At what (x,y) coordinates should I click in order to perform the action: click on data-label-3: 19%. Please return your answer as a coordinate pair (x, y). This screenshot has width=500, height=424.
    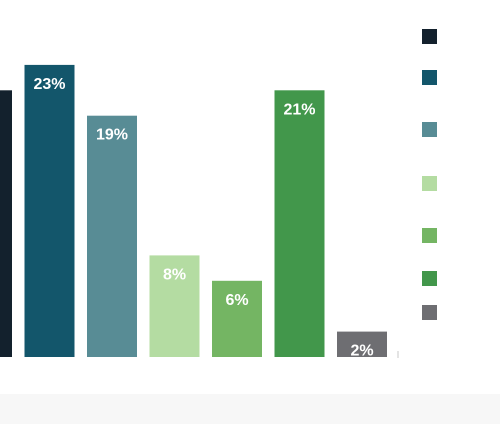
    Looking at the image, I should click on (112, 135).